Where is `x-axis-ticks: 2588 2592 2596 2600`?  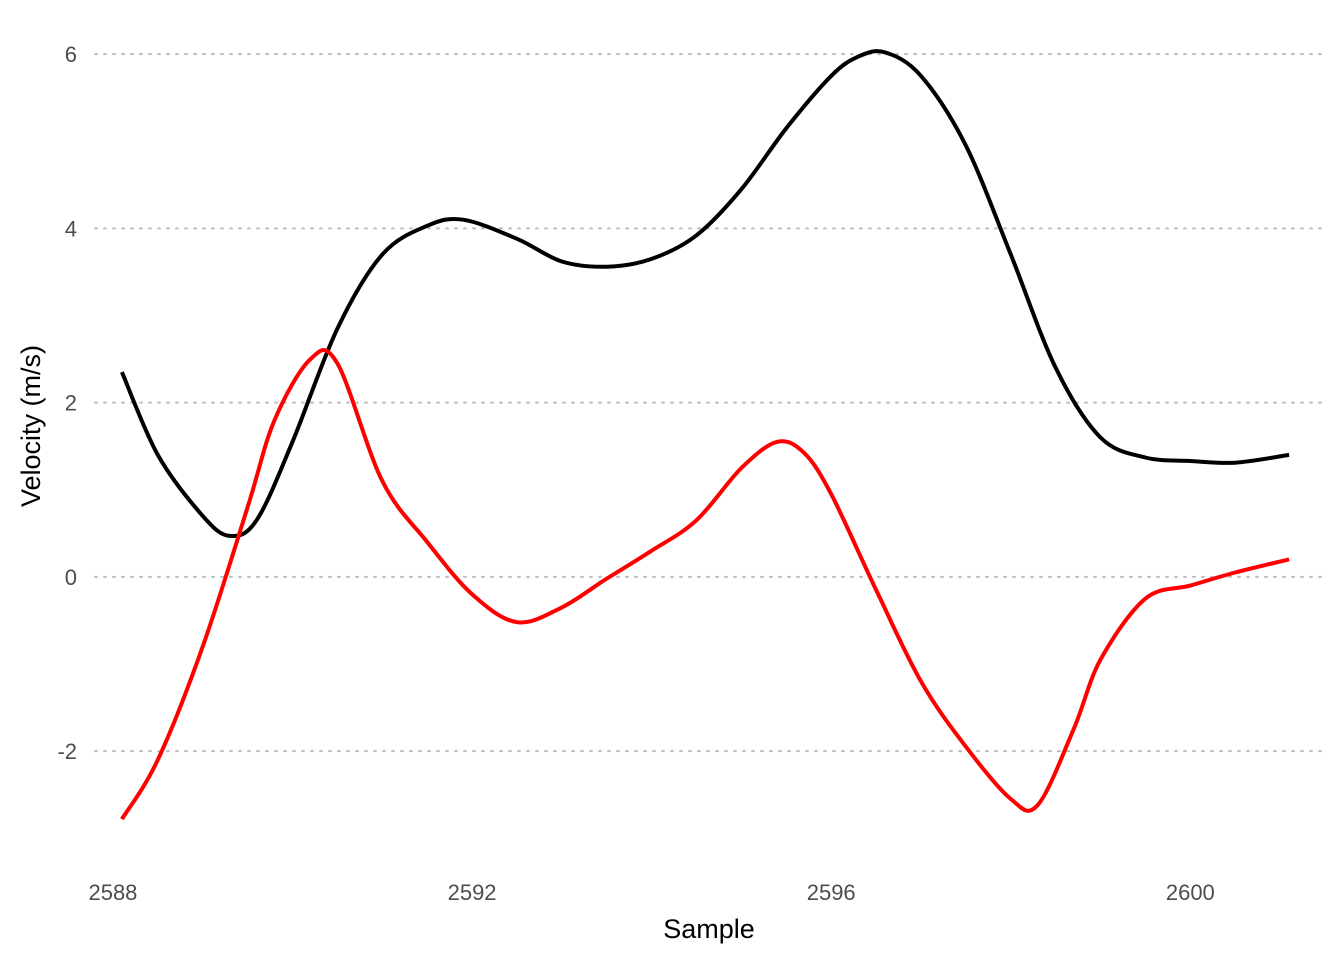
x-axis-ticks: 2588 2592 2596 2600 is located at coordinates (651, 892).